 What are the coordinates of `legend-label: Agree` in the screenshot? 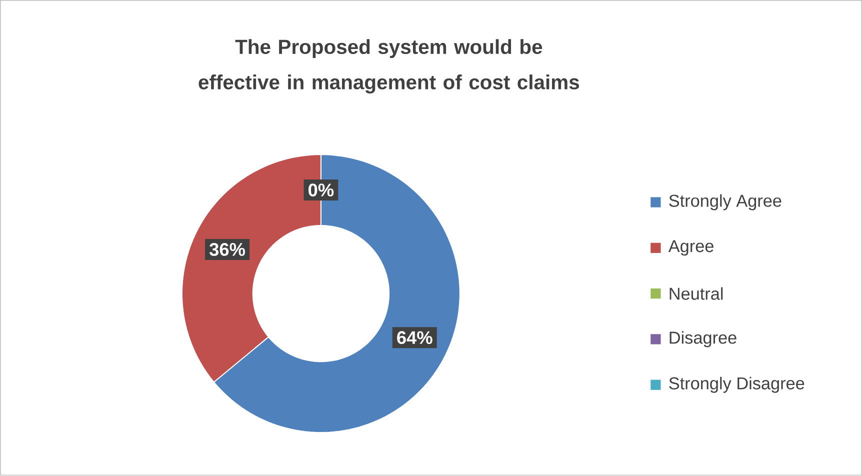 It's located at (691, 248).